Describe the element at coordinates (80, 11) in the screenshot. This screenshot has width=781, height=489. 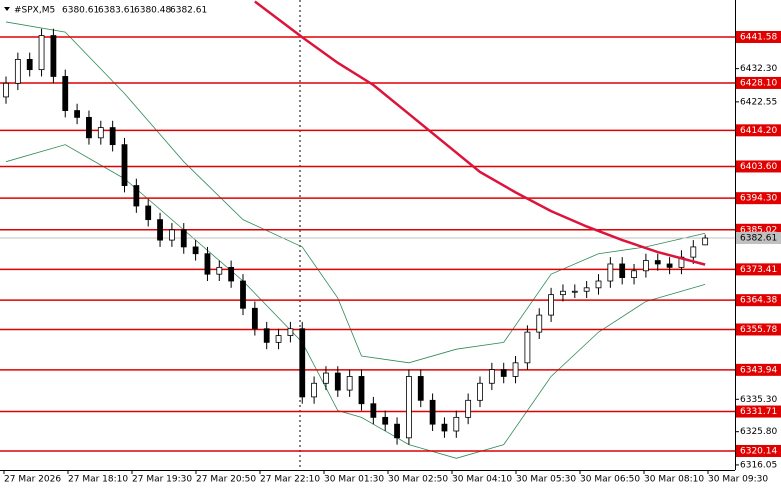
I see `ohlc-open: 6380.61` at that location.